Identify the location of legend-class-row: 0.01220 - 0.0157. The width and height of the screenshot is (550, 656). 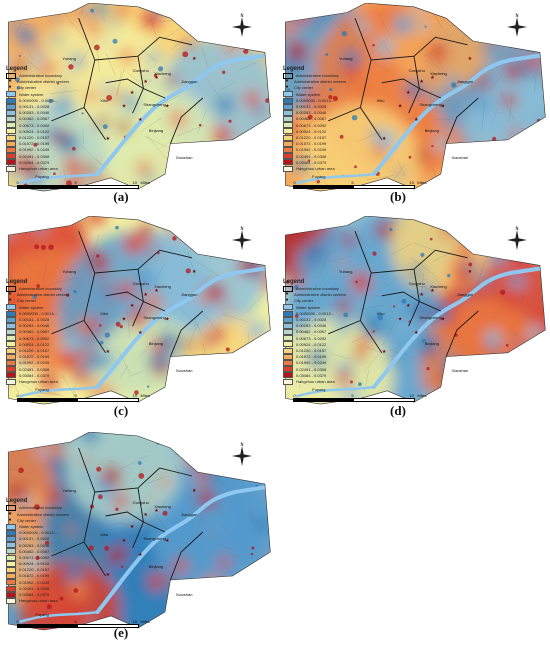
(324, 350).